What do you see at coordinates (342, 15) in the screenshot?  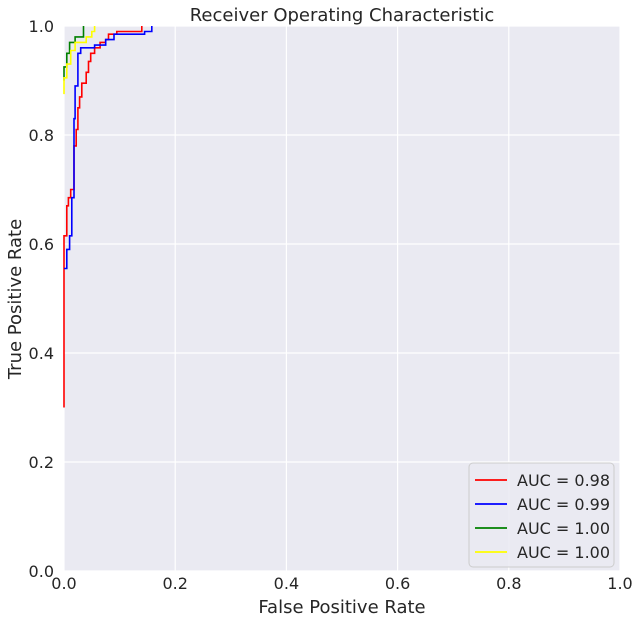 I see `chart-title: Receiver Operating Characteristic` at bounding box center [342, 15].